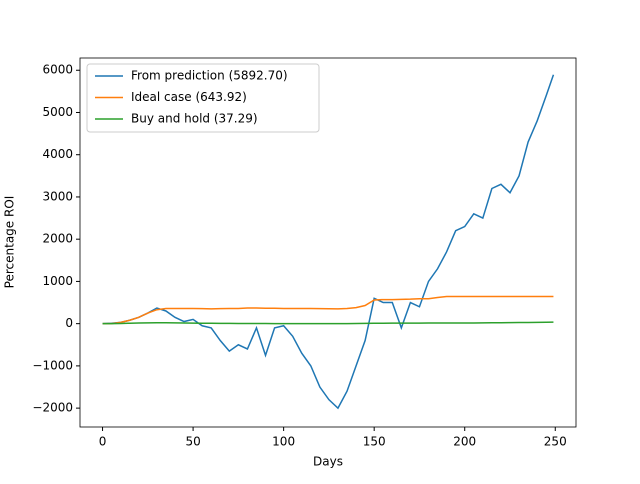  Describe the element at coordinates (103, 442) in the screenshot. I see `x-tick-label: 0` at that location.